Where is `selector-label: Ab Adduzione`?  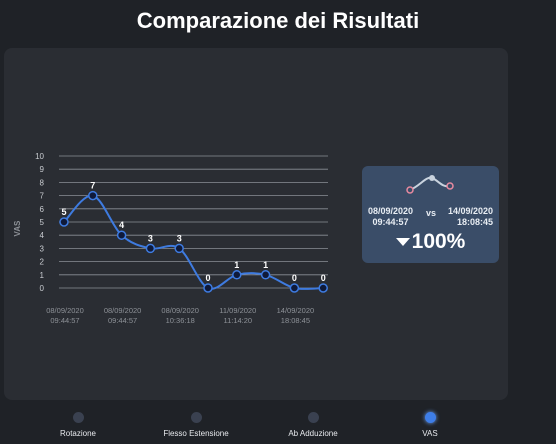 selector-label: Ab Adduzione is located at coordinates (313, 433).